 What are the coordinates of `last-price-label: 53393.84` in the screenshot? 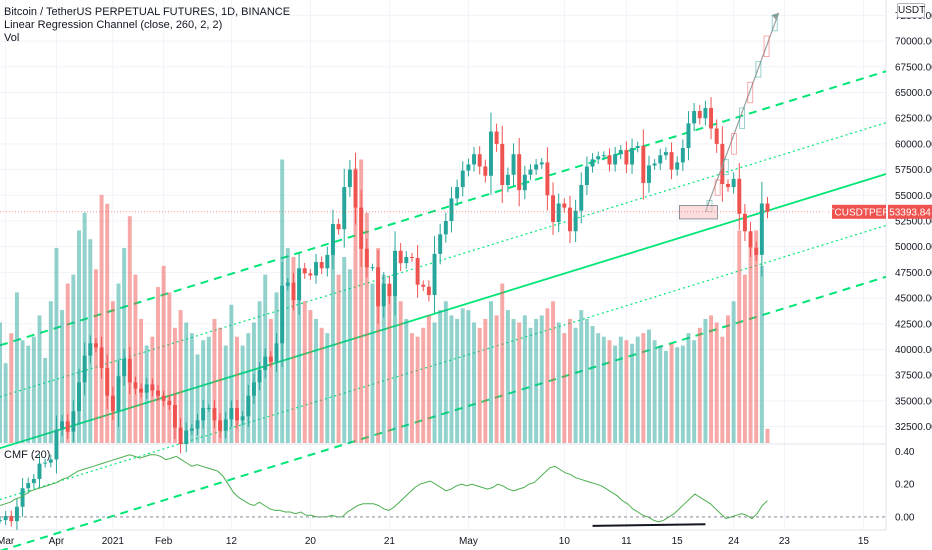 It's located at (910, 212).